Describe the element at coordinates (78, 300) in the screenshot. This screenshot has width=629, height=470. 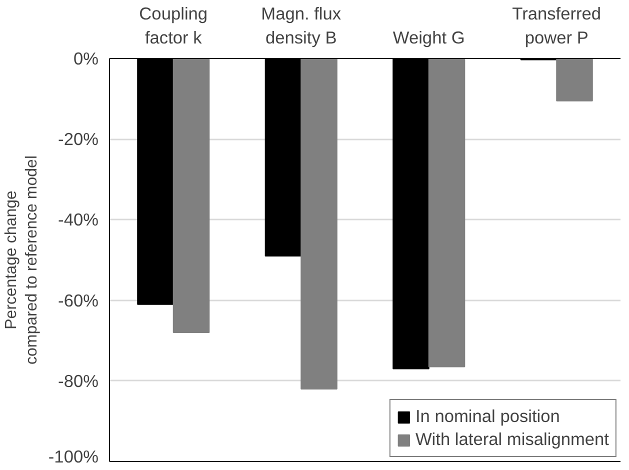
I see `y-tick-label: -60%` at that location.